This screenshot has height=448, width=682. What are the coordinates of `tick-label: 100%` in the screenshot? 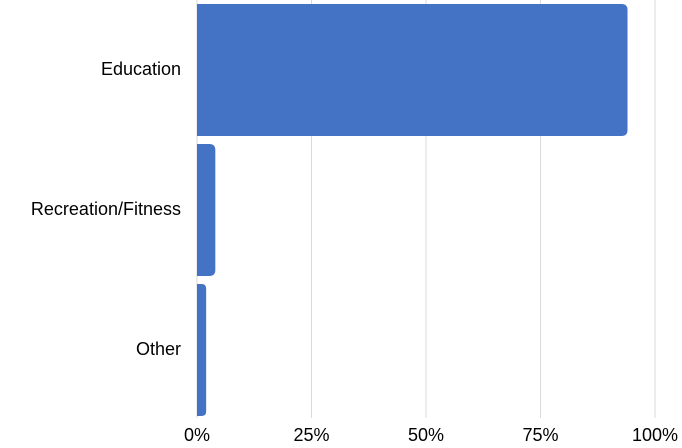 It's located at (655, 435).